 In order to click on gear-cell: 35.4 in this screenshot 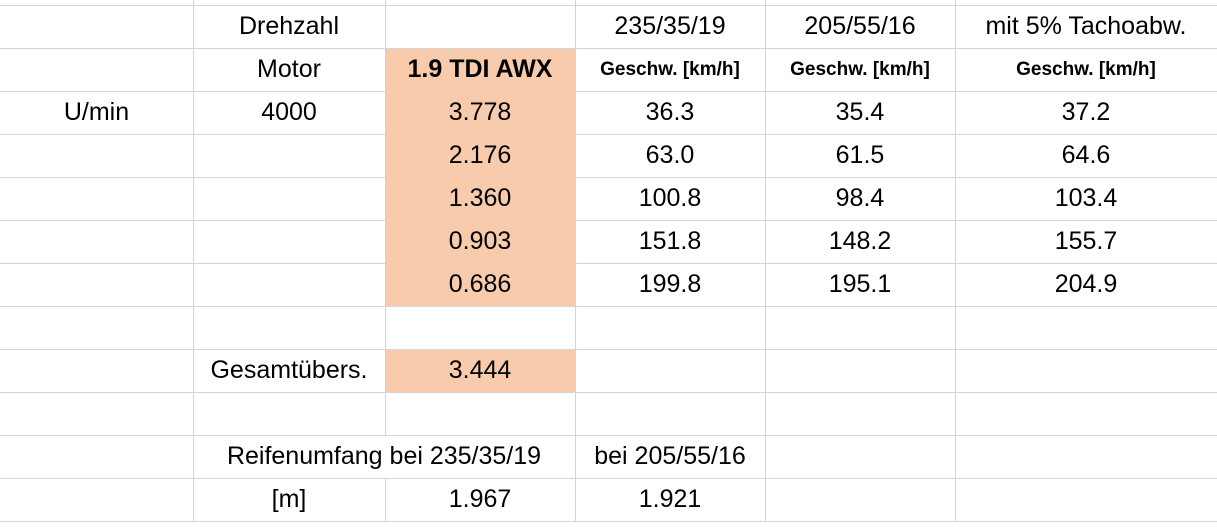, I will do `click(860, 112)`.